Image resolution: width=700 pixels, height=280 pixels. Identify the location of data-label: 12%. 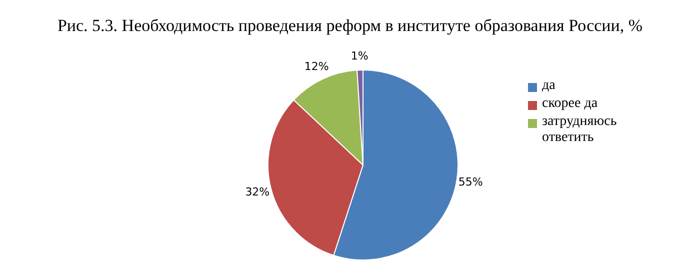
(316, 66).